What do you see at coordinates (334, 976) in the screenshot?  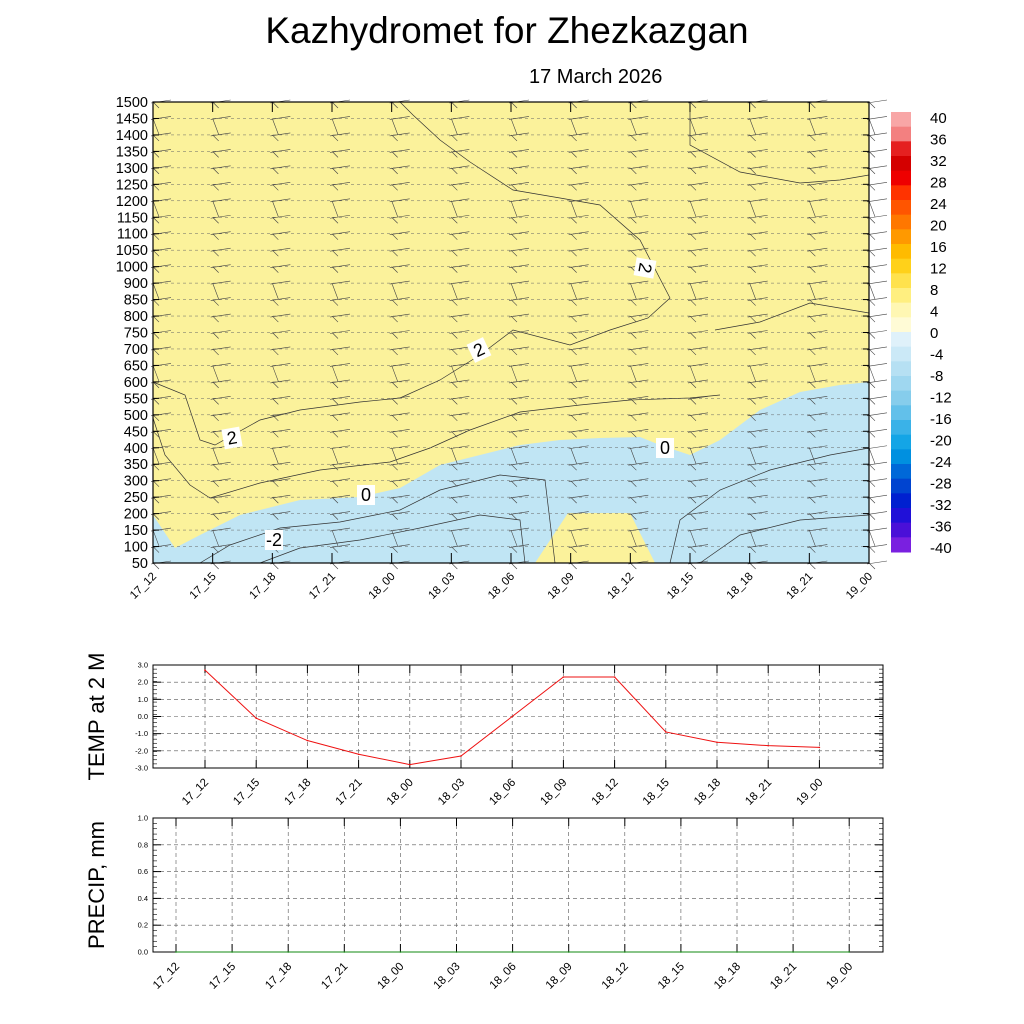 I see `x-tick-label: 17_21` at bounding box center [334, 976].